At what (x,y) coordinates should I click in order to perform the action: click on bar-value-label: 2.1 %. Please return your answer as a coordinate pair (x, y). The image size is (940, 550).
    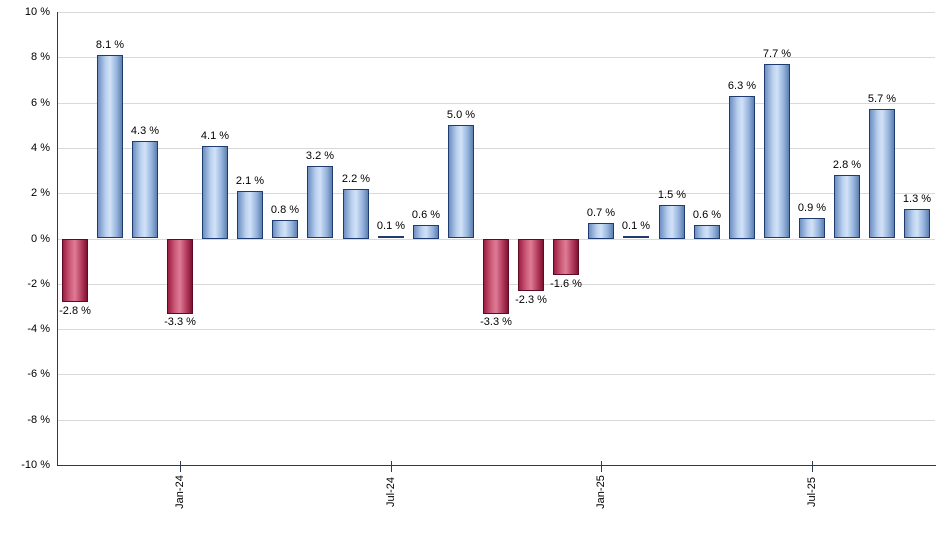
    Looking at the image, I should click on (250, 181).